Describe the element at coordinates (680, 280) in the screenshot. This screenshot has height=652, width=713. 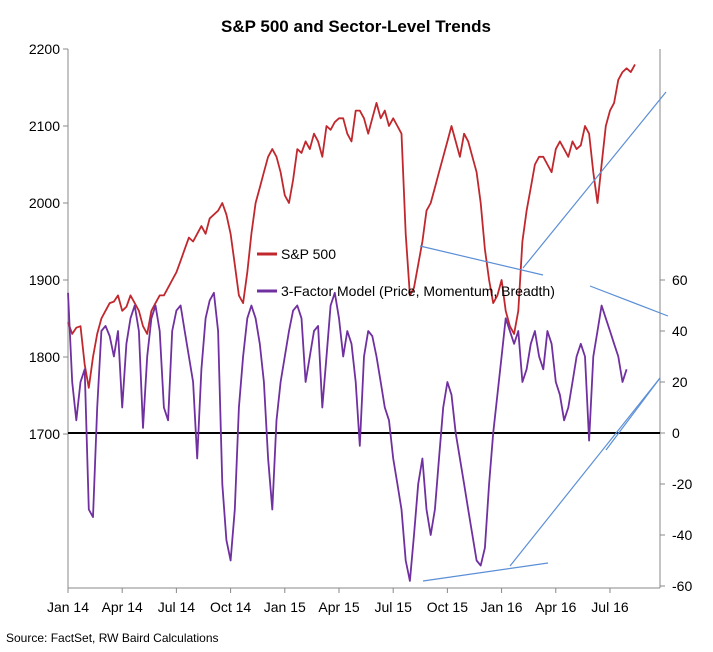
I see `right-tick-label: 60` at that location.